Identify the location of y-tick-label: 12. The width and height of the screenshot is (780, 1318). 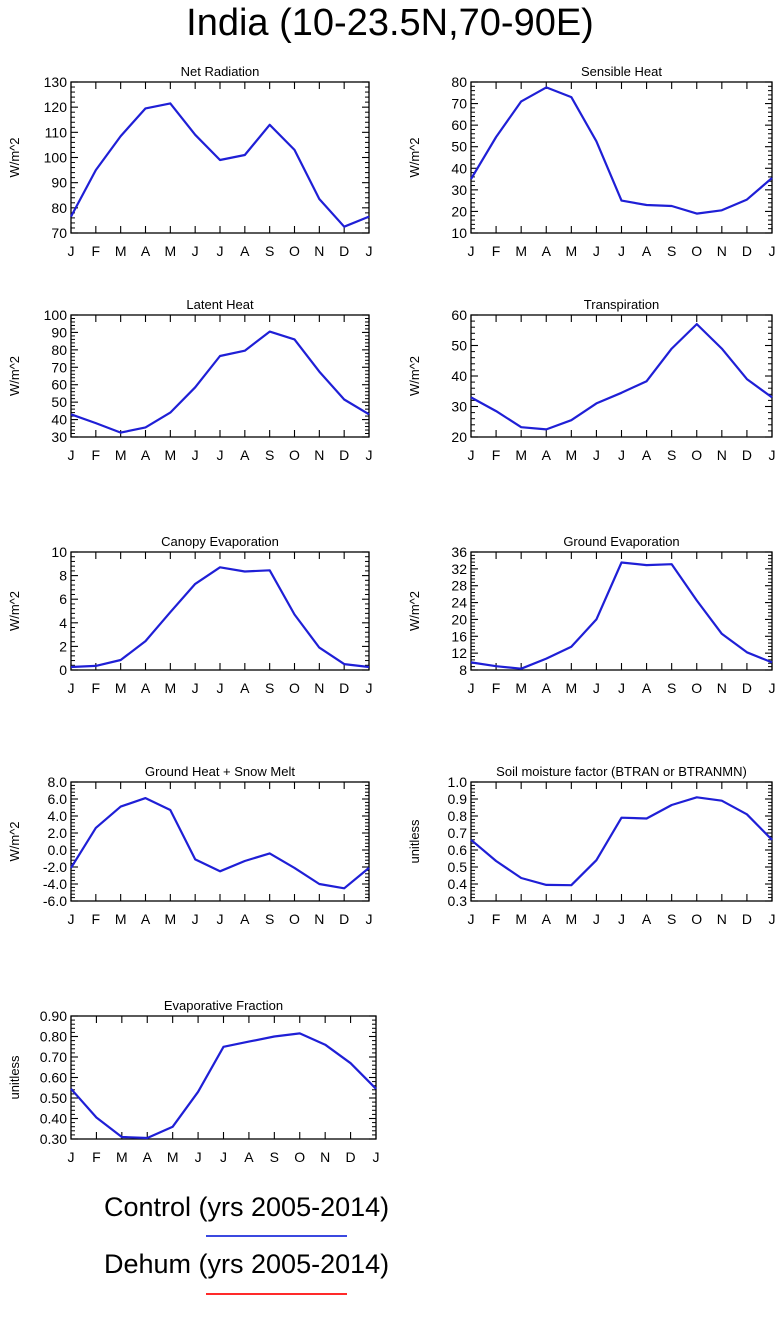
(459, 653).